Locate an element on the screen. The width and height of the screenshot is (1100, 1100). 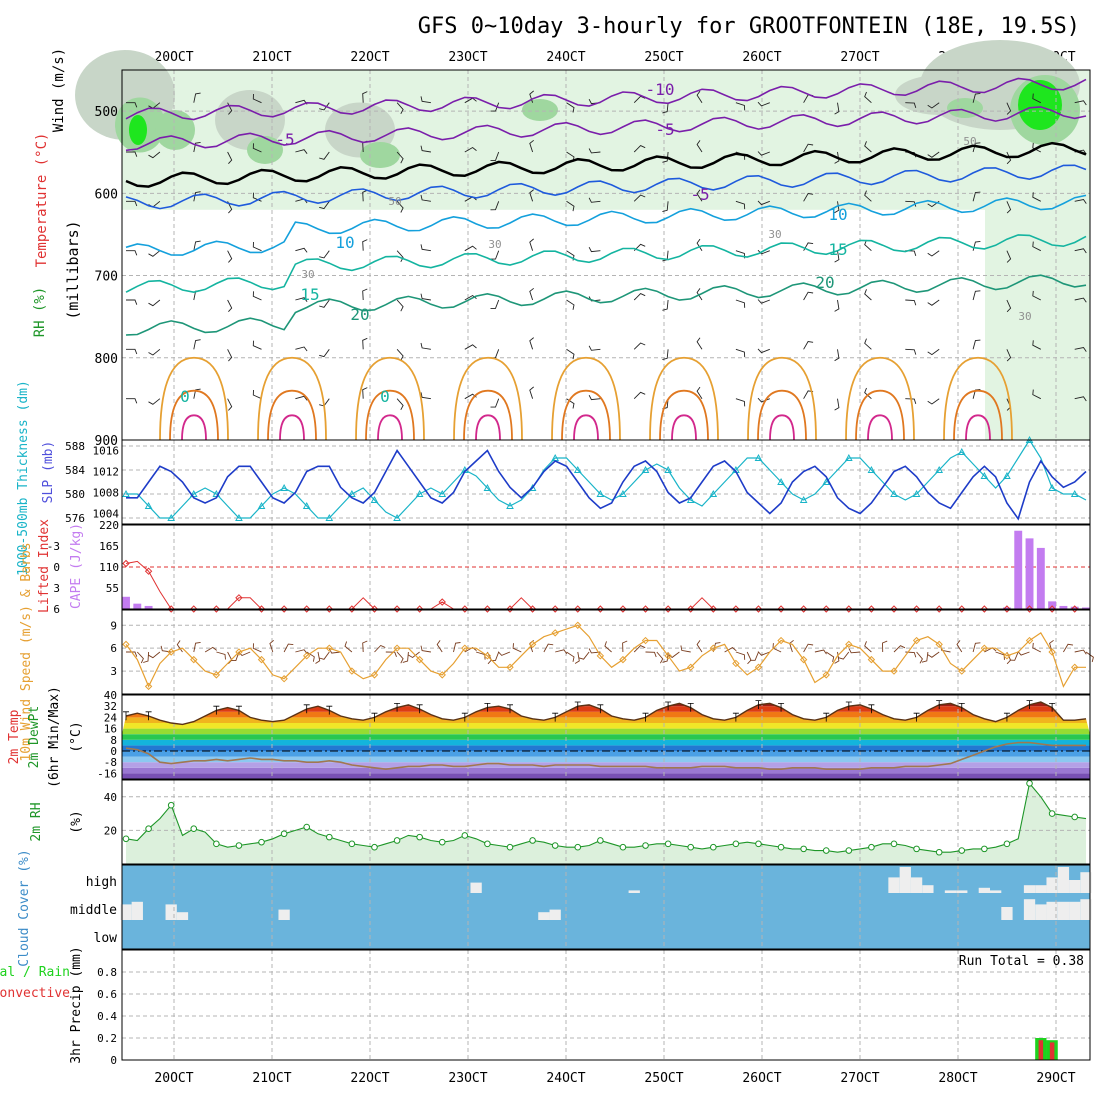
cape-y-tick: 110 is located at coordinates (109, 567).